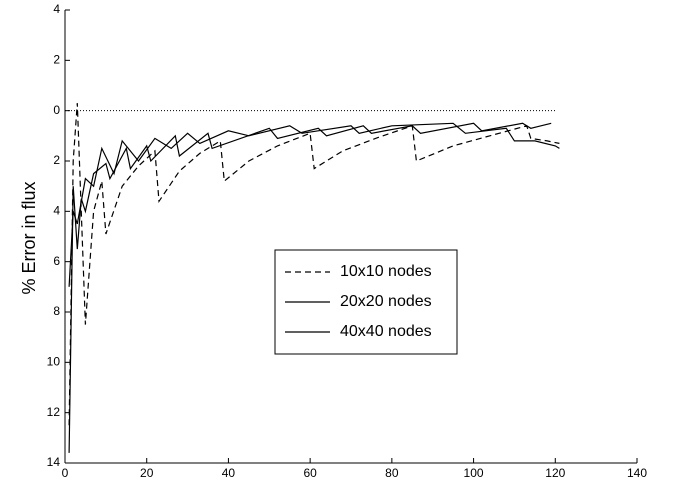 The width and height of the screenshot is (674, 482). Describe the element at coordinates (147, 473) in the screenshot. I see `x-tick-label: 20` at that location.